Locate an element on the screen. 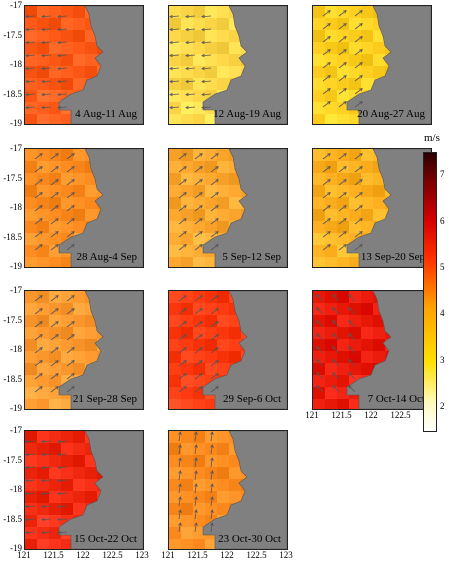 The image size is (474, 571). x-tick-label: 121.5 is located at coordinates (341, 415).